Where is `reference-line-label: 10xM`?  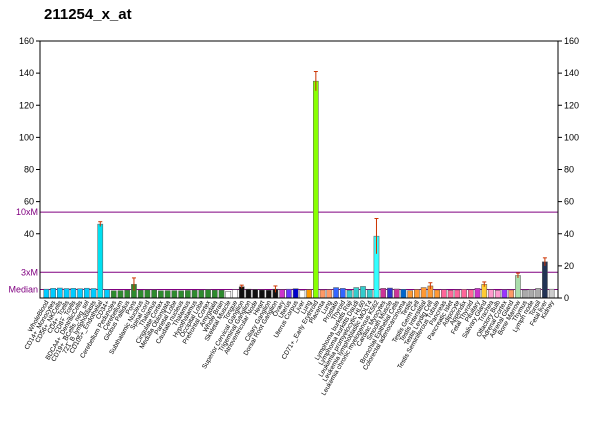
reference-line-label: 10xM is located at coordinates (27, 212).